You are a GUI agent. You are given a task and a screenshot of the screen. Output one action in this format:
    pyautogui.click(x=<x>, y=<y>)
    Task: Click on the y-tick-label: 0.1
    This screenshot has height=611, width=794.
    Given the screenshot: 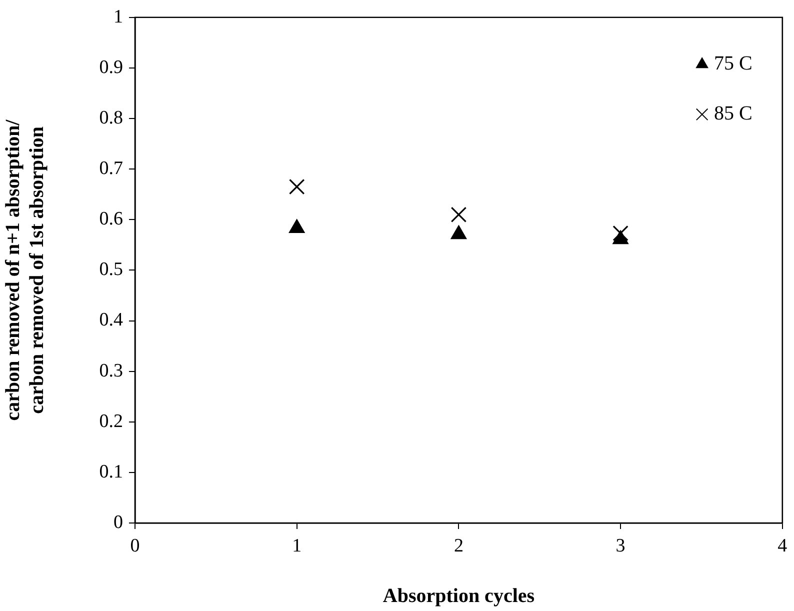 What is the action you would take?
    pyautogui.click(x=111, y=471)
    